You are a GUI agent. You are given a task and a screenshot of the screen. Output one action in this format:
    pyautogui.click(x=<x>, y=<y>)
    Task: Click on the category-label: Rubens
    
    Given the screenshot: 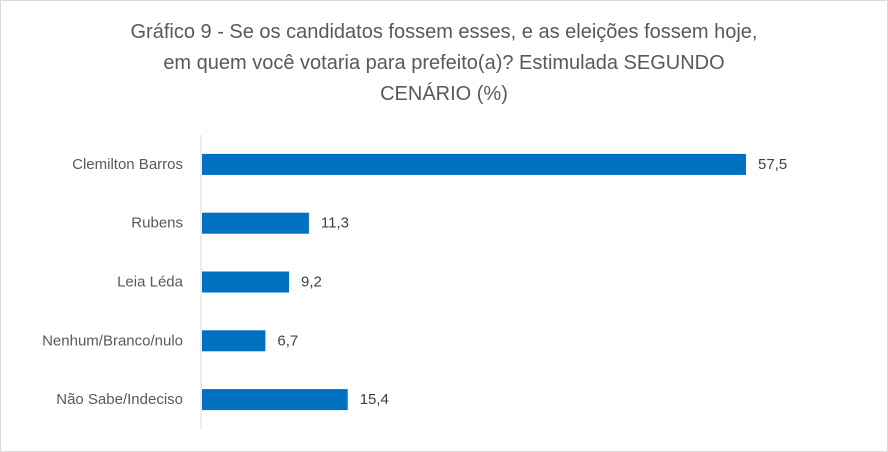 What is the action you would take?
    pyautogui.click(x=157, y=223)
    